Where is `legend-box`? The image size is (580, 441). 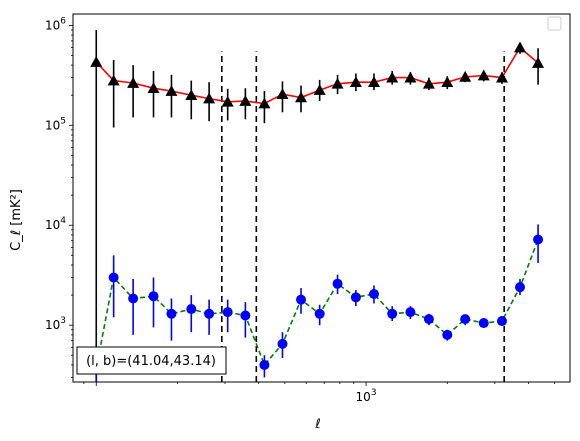
legend-box is located at coordinates (554, 23).